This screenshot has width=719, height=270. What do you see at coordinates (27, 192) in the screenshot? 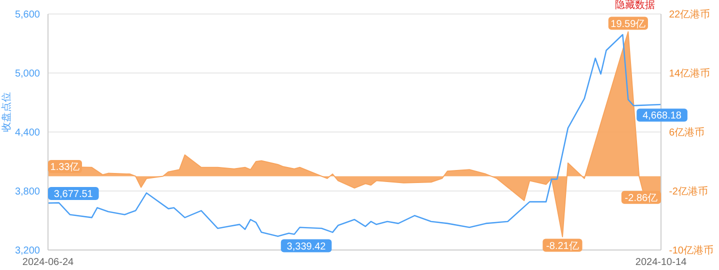
I see `y-tick-label: 3,800` at bounding box center [27, 192].